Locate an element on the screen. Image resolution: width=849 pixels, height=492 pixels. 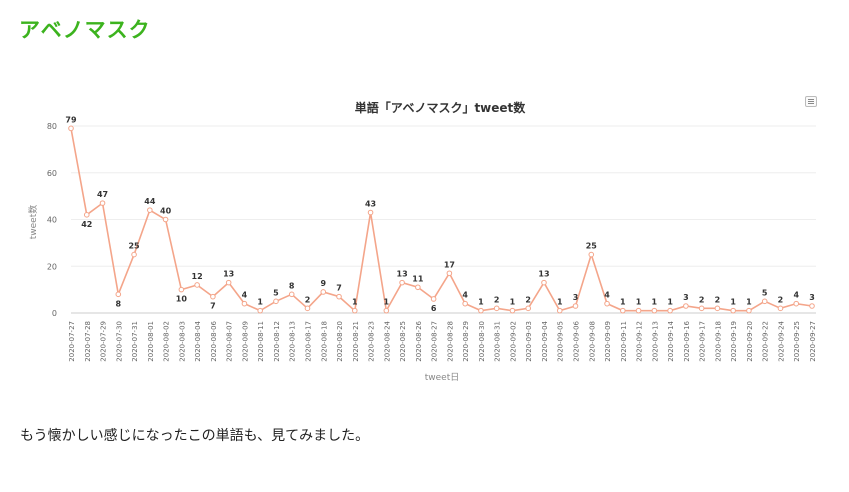
x-tick-label: 2020-08-29 is located at coordinates (466, 341).